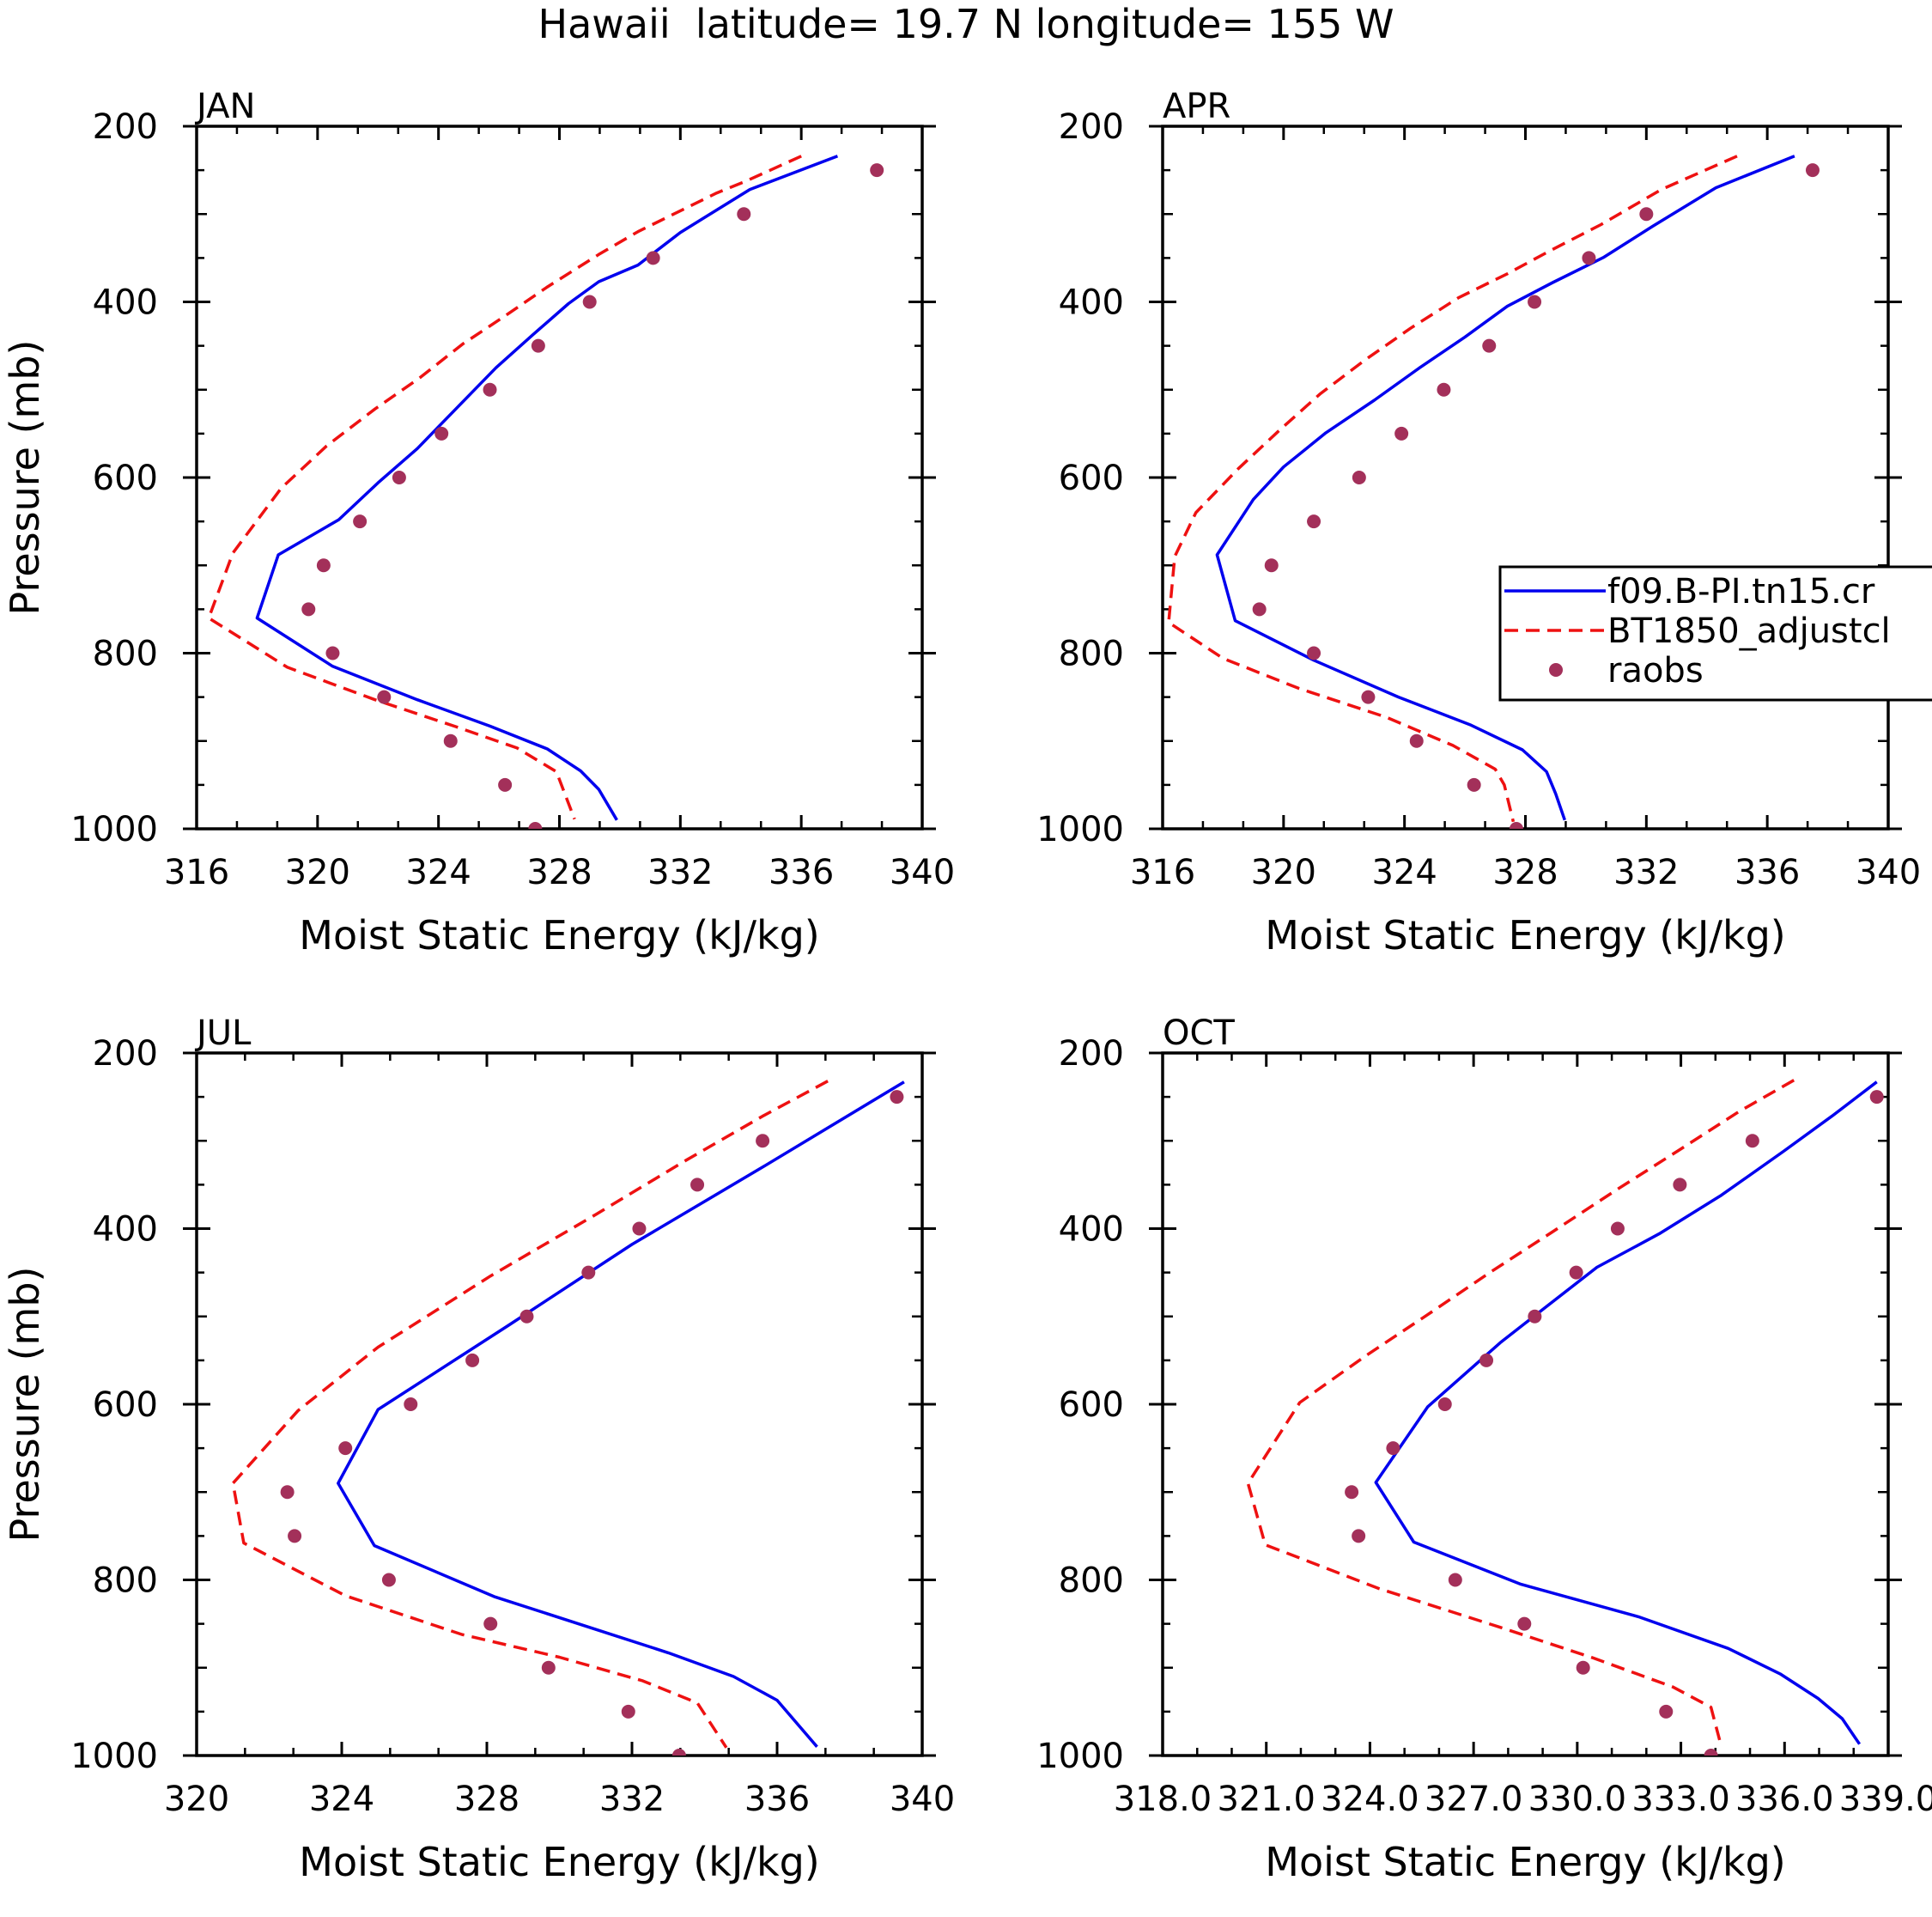 The image size is (1932, 1917). Describe the element at coordinates (1715, 633) in the screenshot. I see `legend-box` at that location.